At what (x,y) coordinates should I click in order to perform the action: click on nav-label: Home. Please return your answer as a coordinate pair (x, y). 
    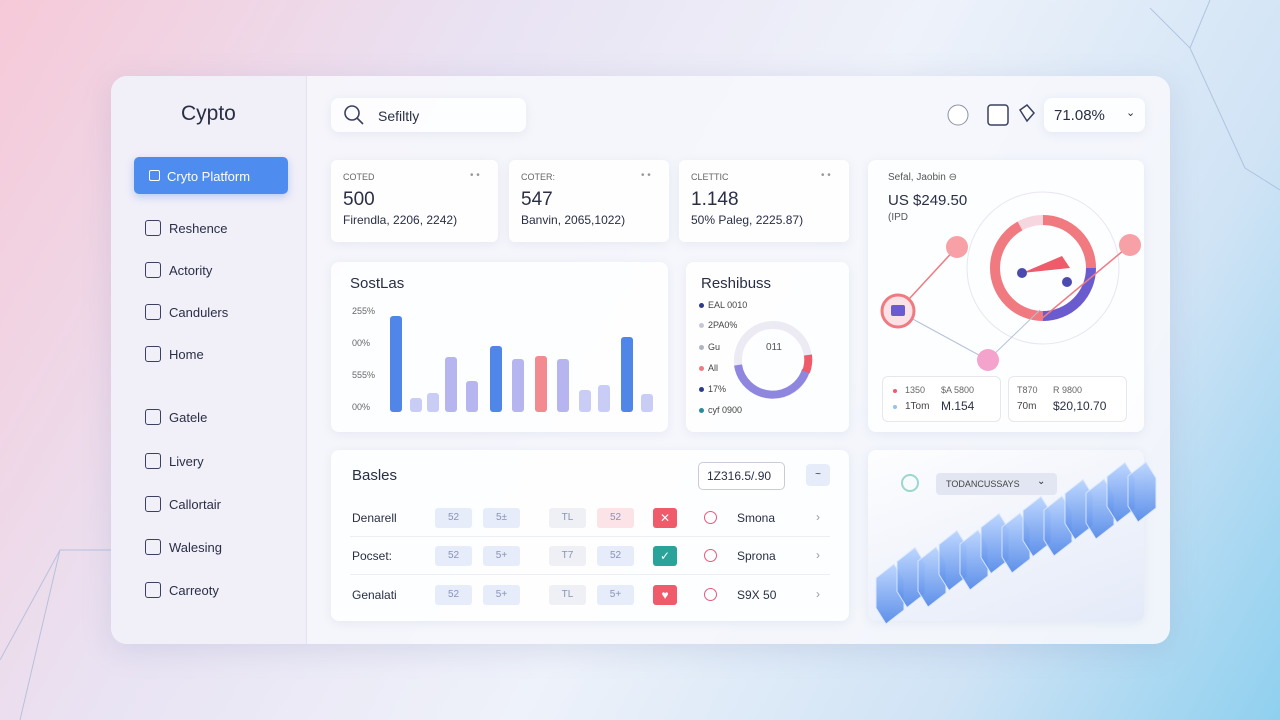
    Looking at the image, I should click on (186, 354).